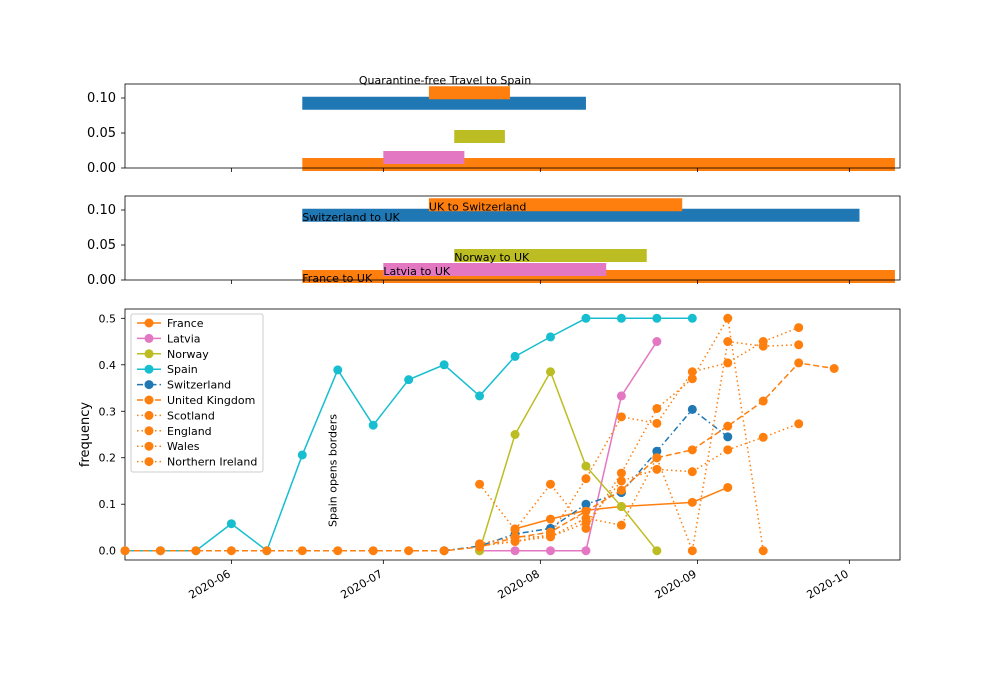  Describe the element at coordinates (185, 323) in the screenshot. I see `legend-label: France` at that location.